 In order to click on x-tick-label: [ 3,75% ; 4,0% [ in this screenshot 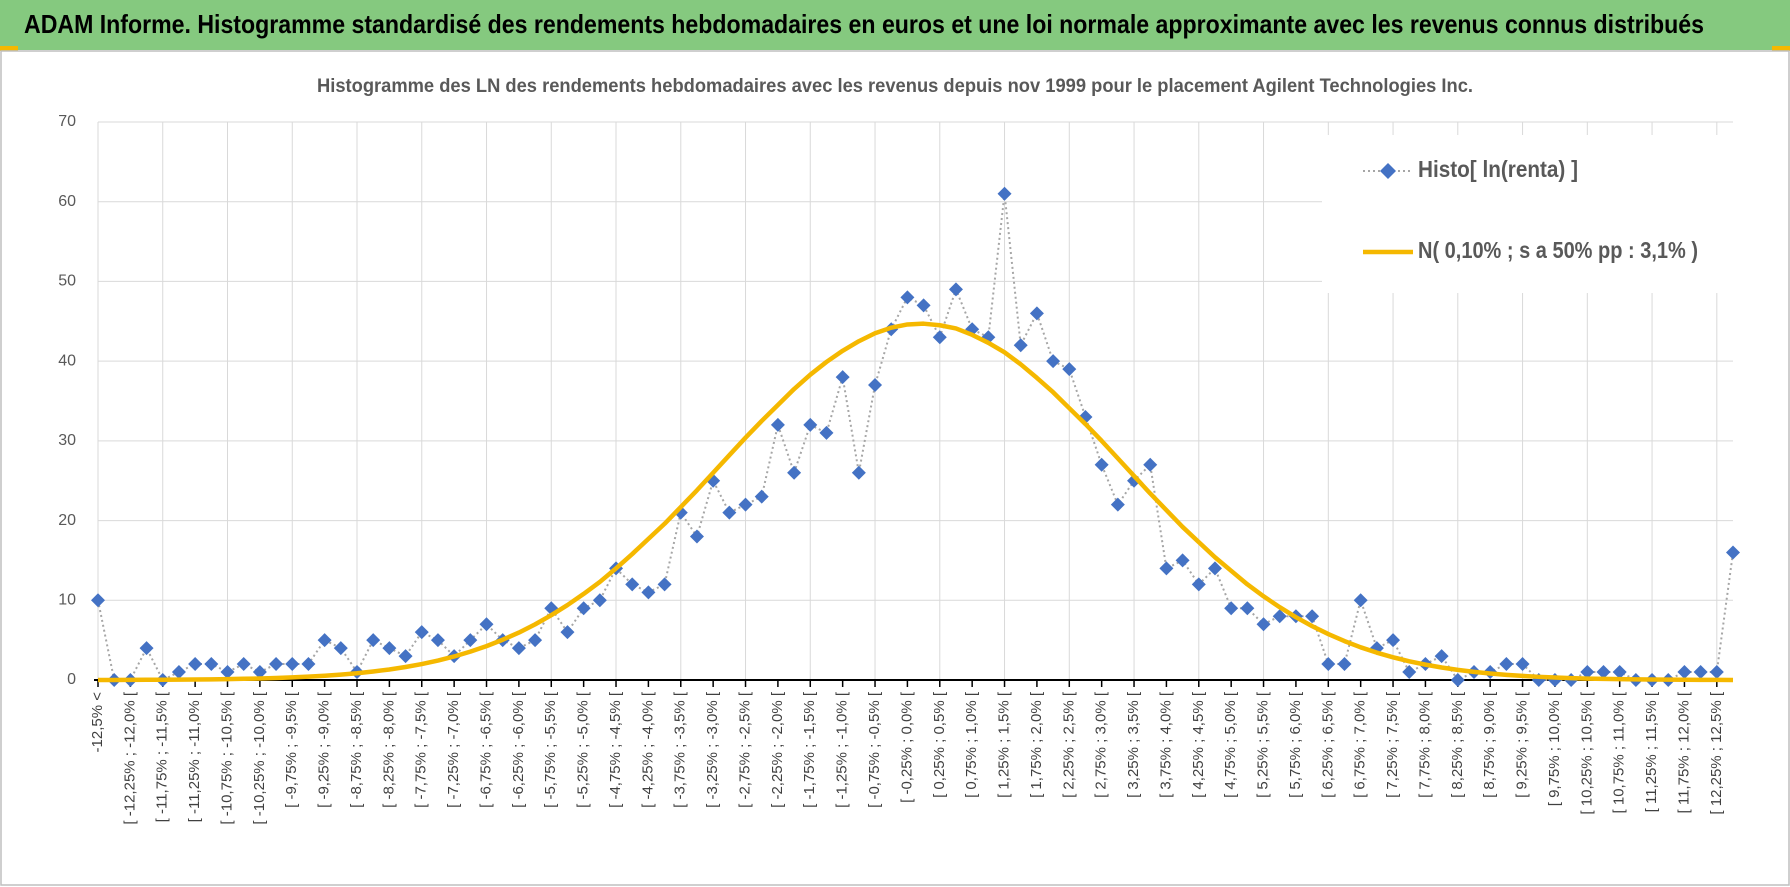, I will do `click(1165, 744)`.